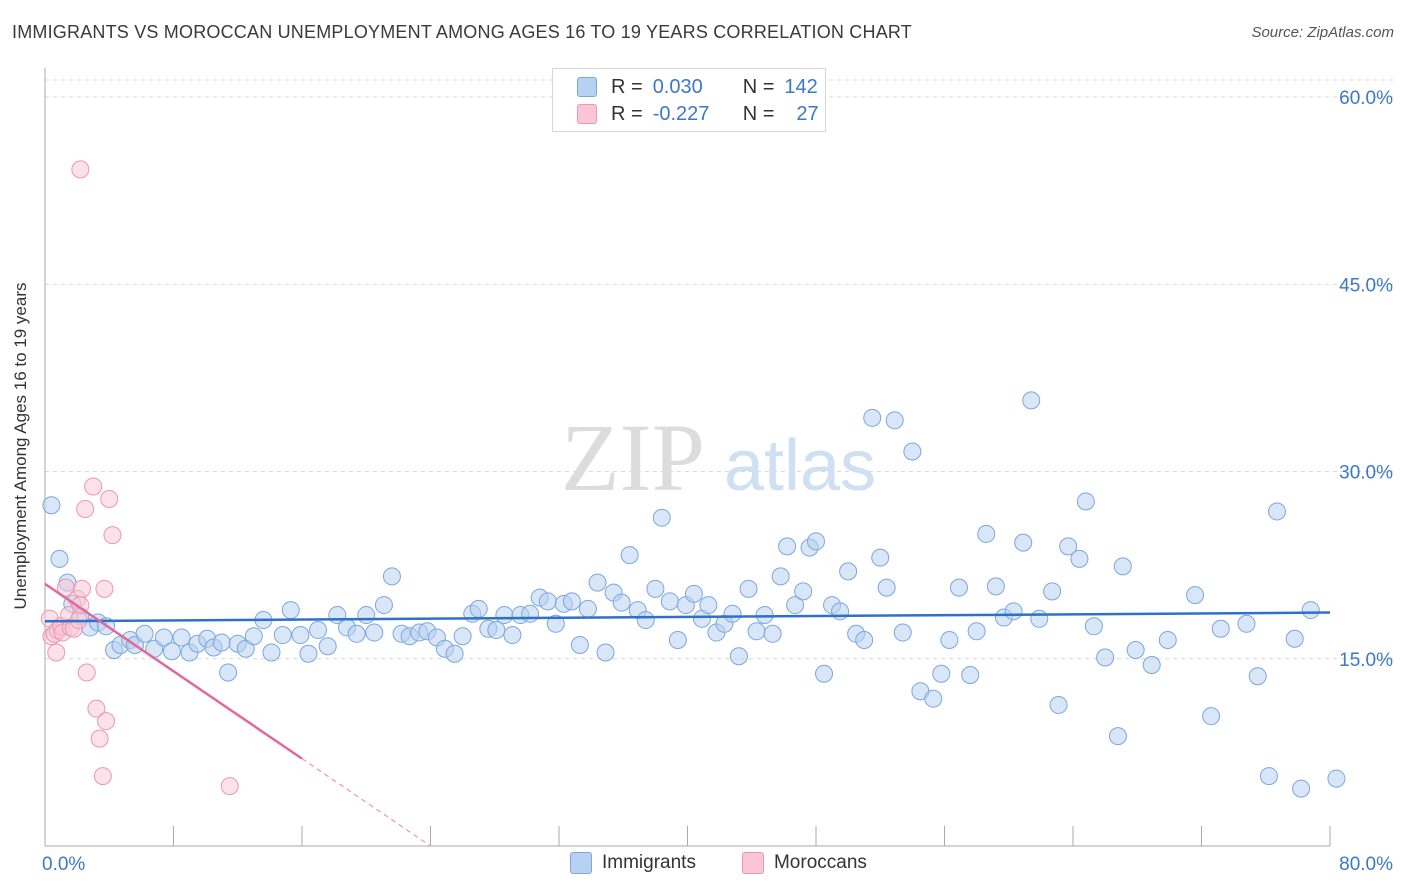  Describe the element at coordinates (677, 86) in the screenshot. I see `legend-r-value: 0.030` at that location.